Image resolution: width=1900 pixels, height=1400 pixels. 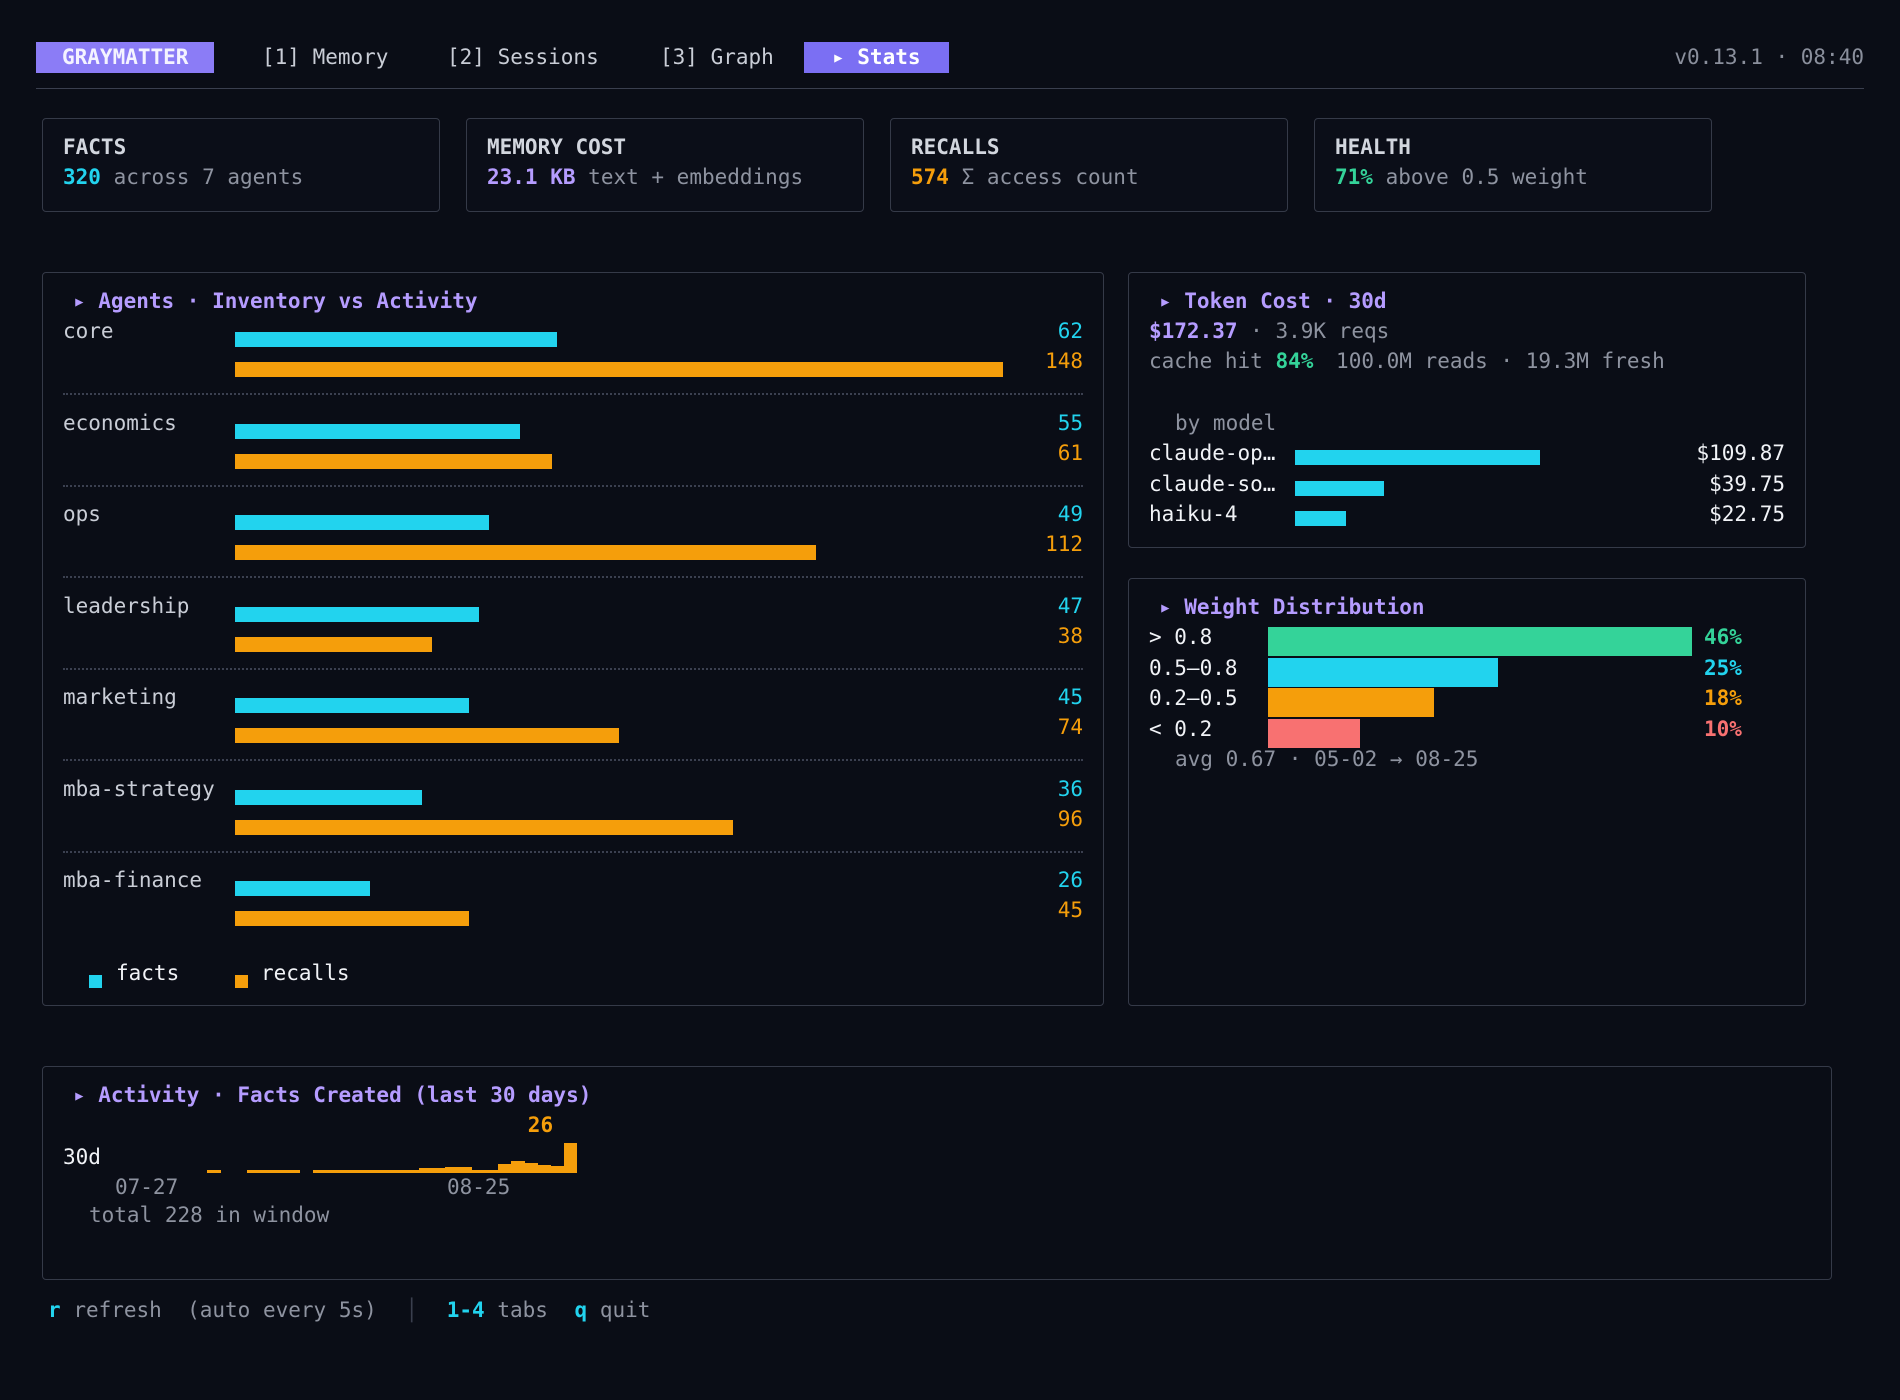 I want to click on agents-panel-title: ▸ Agents · Inventory vs Activity, so click(x=275, y=301).